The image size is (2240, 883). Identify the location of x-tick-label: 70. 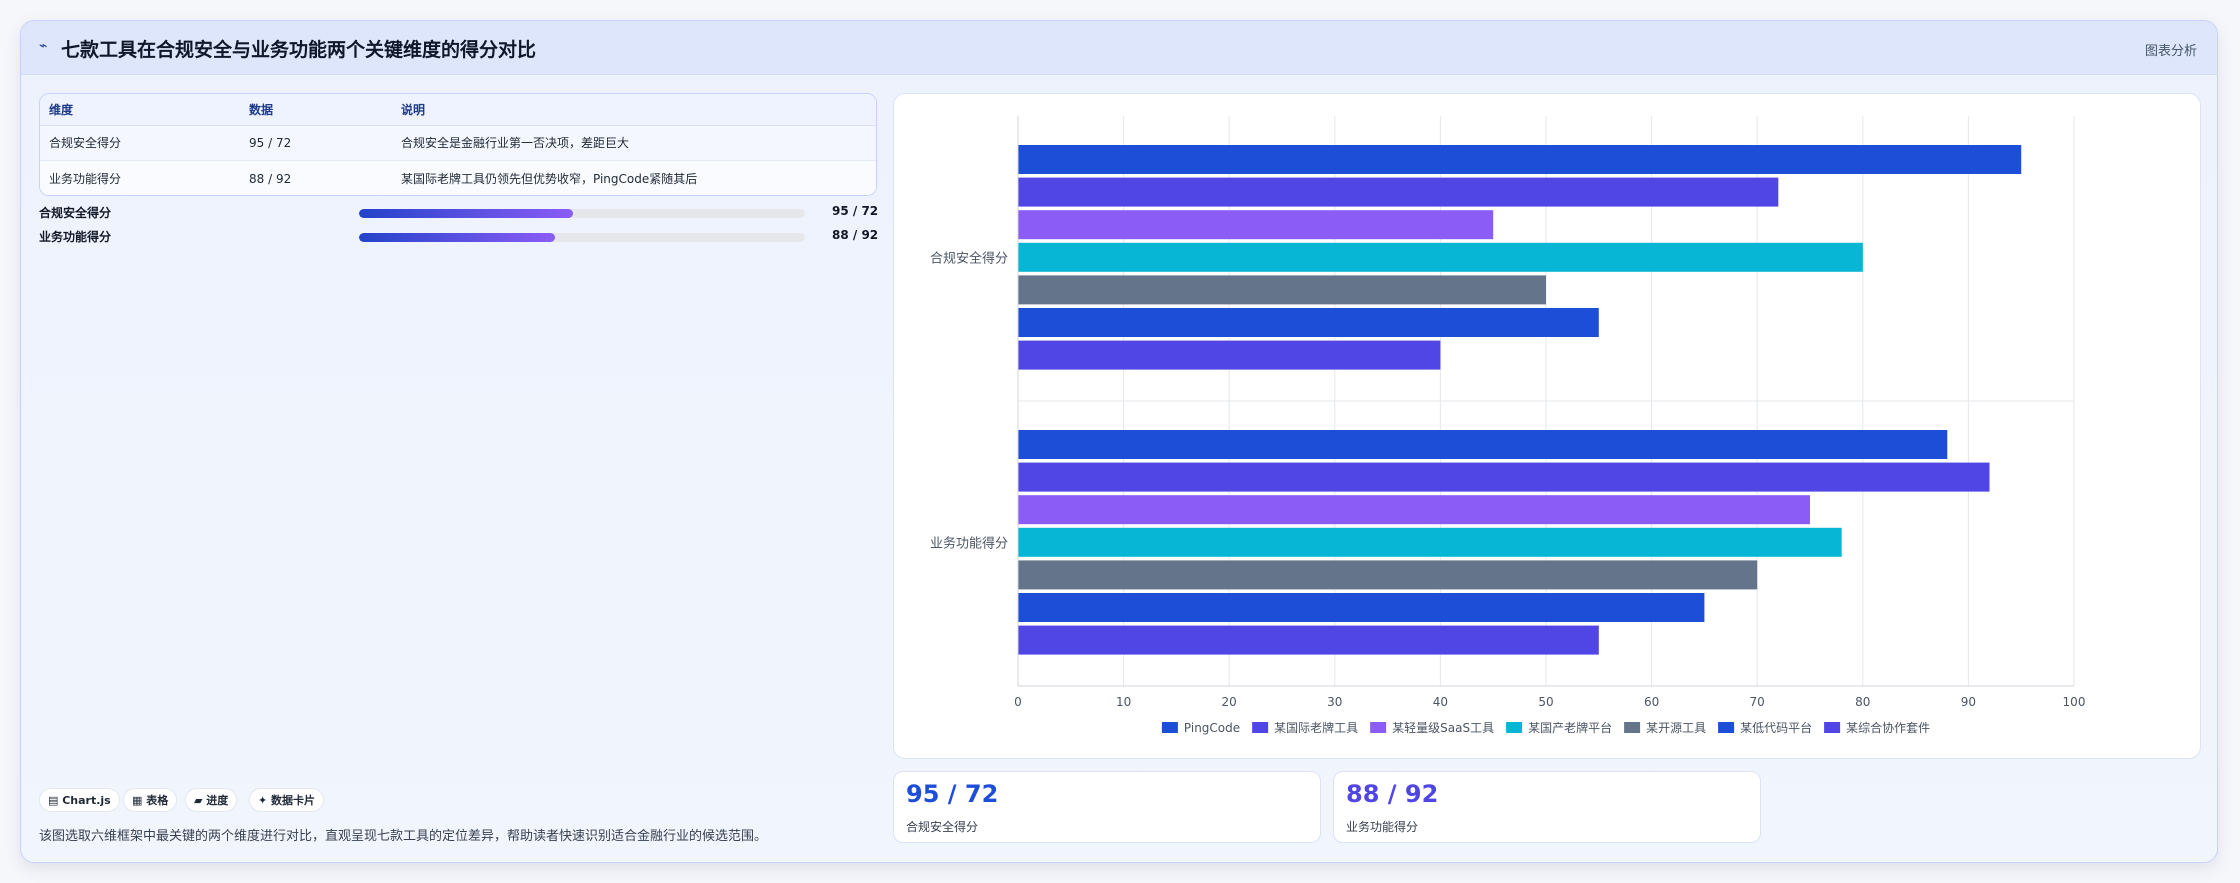
(1757, 702).